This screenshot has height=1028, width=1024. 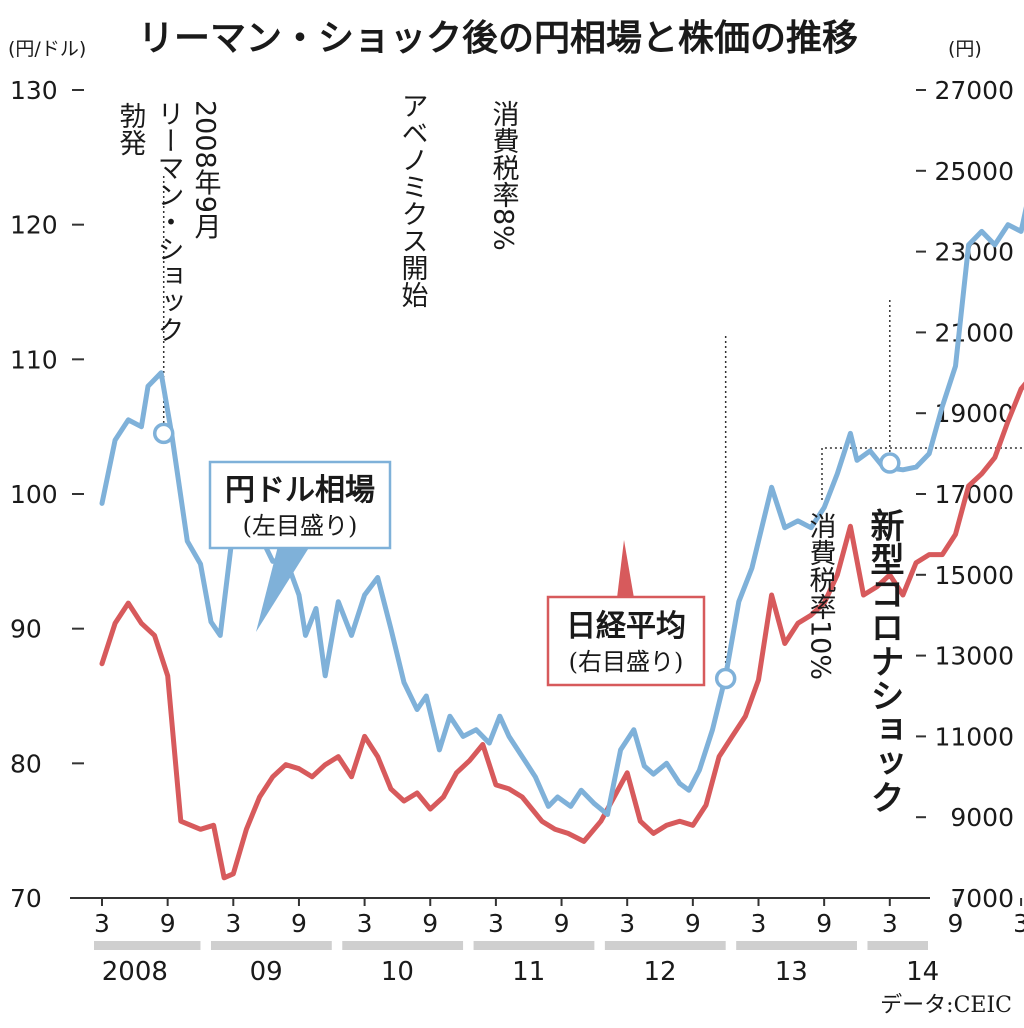 I want to click on x-year-label: 11, so click(x=528, y=972).